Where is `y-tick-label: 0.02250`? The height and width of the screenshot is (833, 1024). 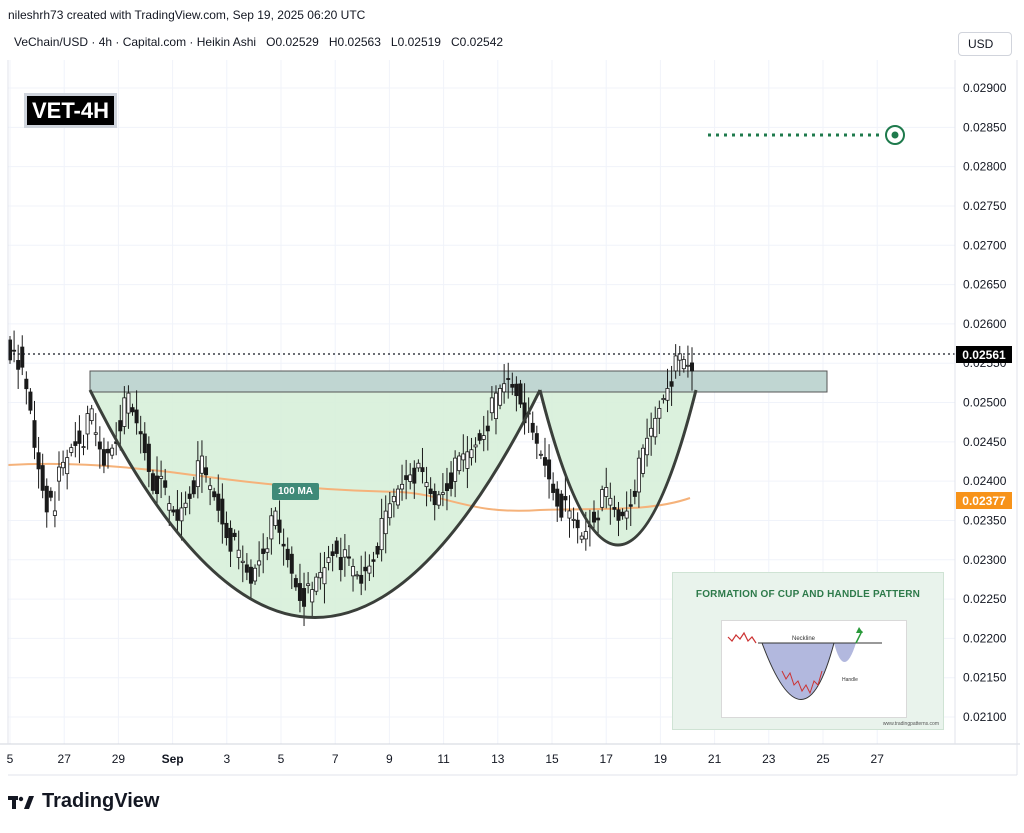 y-tick-label: 0.02250 is located at coordinates (985, 599).